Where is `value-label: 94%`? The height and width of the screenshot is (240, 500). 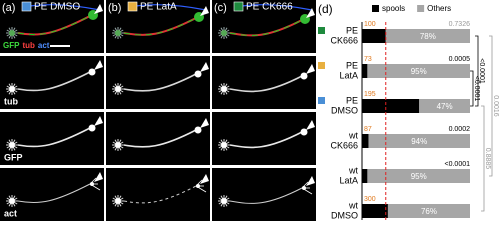
value-label: 94% is located at coordinates (419, 141).